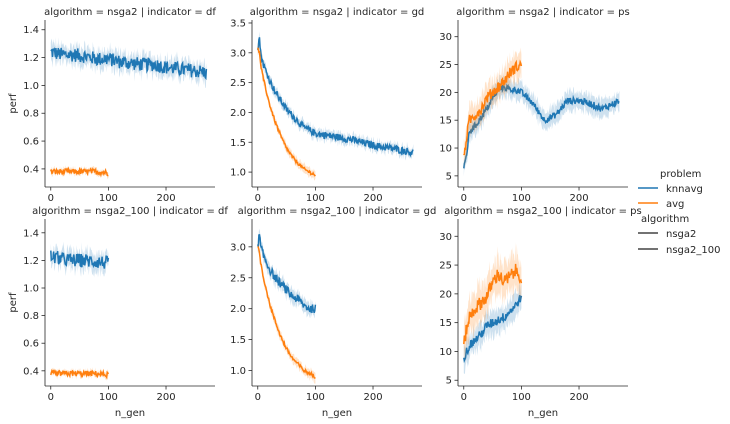  I want to click on legend-label-avg: avg, so click(675, 204).